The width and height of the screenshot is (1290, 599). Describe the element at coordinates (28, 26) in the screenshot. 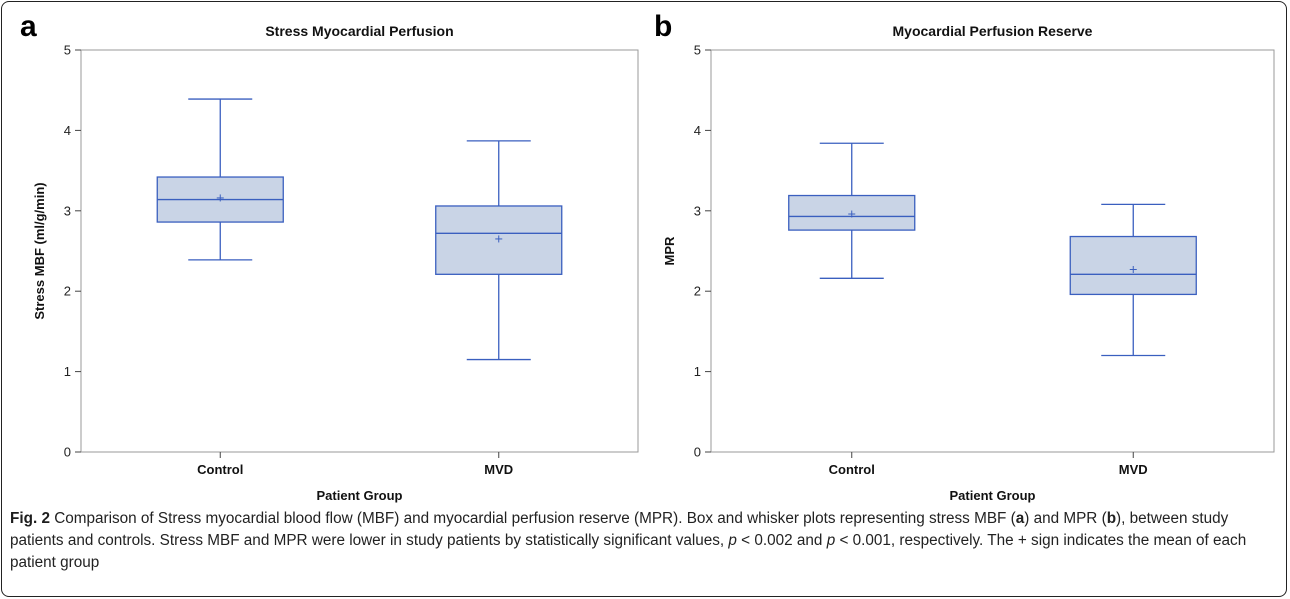

I see `panel-label: a` at that location.